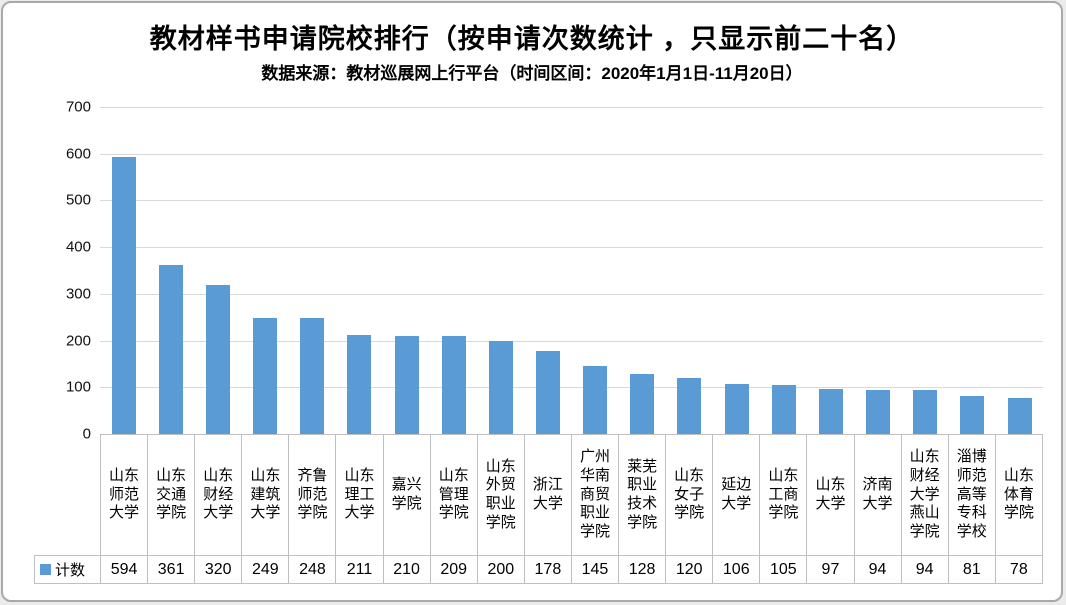  I want to click on x-category-label: 山东管理学院, so click(453, 495).